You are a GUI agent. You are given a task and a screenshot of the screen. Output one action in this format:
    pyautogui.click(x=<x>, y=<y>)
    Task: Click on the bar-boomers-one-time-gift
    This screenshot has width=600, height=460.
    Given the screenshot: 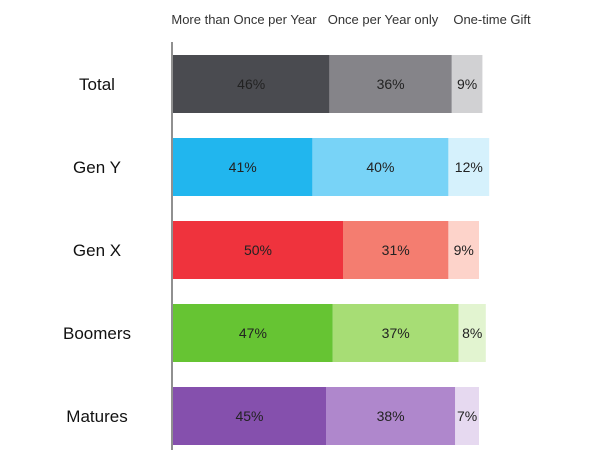 What is the action you would take?
    pyautogui.click(x=472, y=333)
    